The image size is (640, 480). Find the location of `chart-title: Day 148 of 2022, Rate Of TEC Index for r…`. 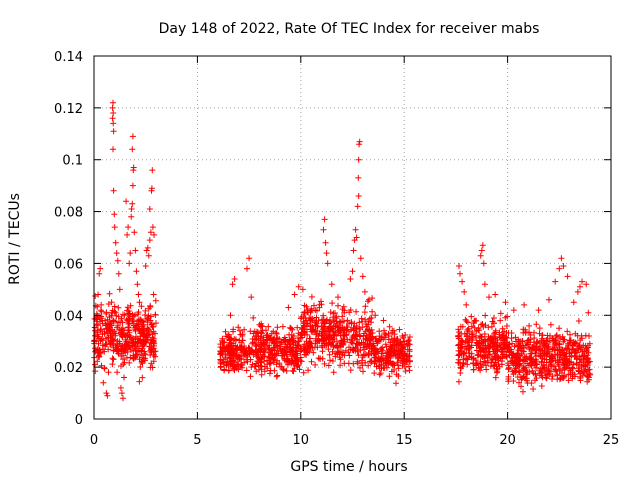

chart-title: Day 148 of 2022, Rate Of TEC Index for r… is located at coordinates (349, 29).